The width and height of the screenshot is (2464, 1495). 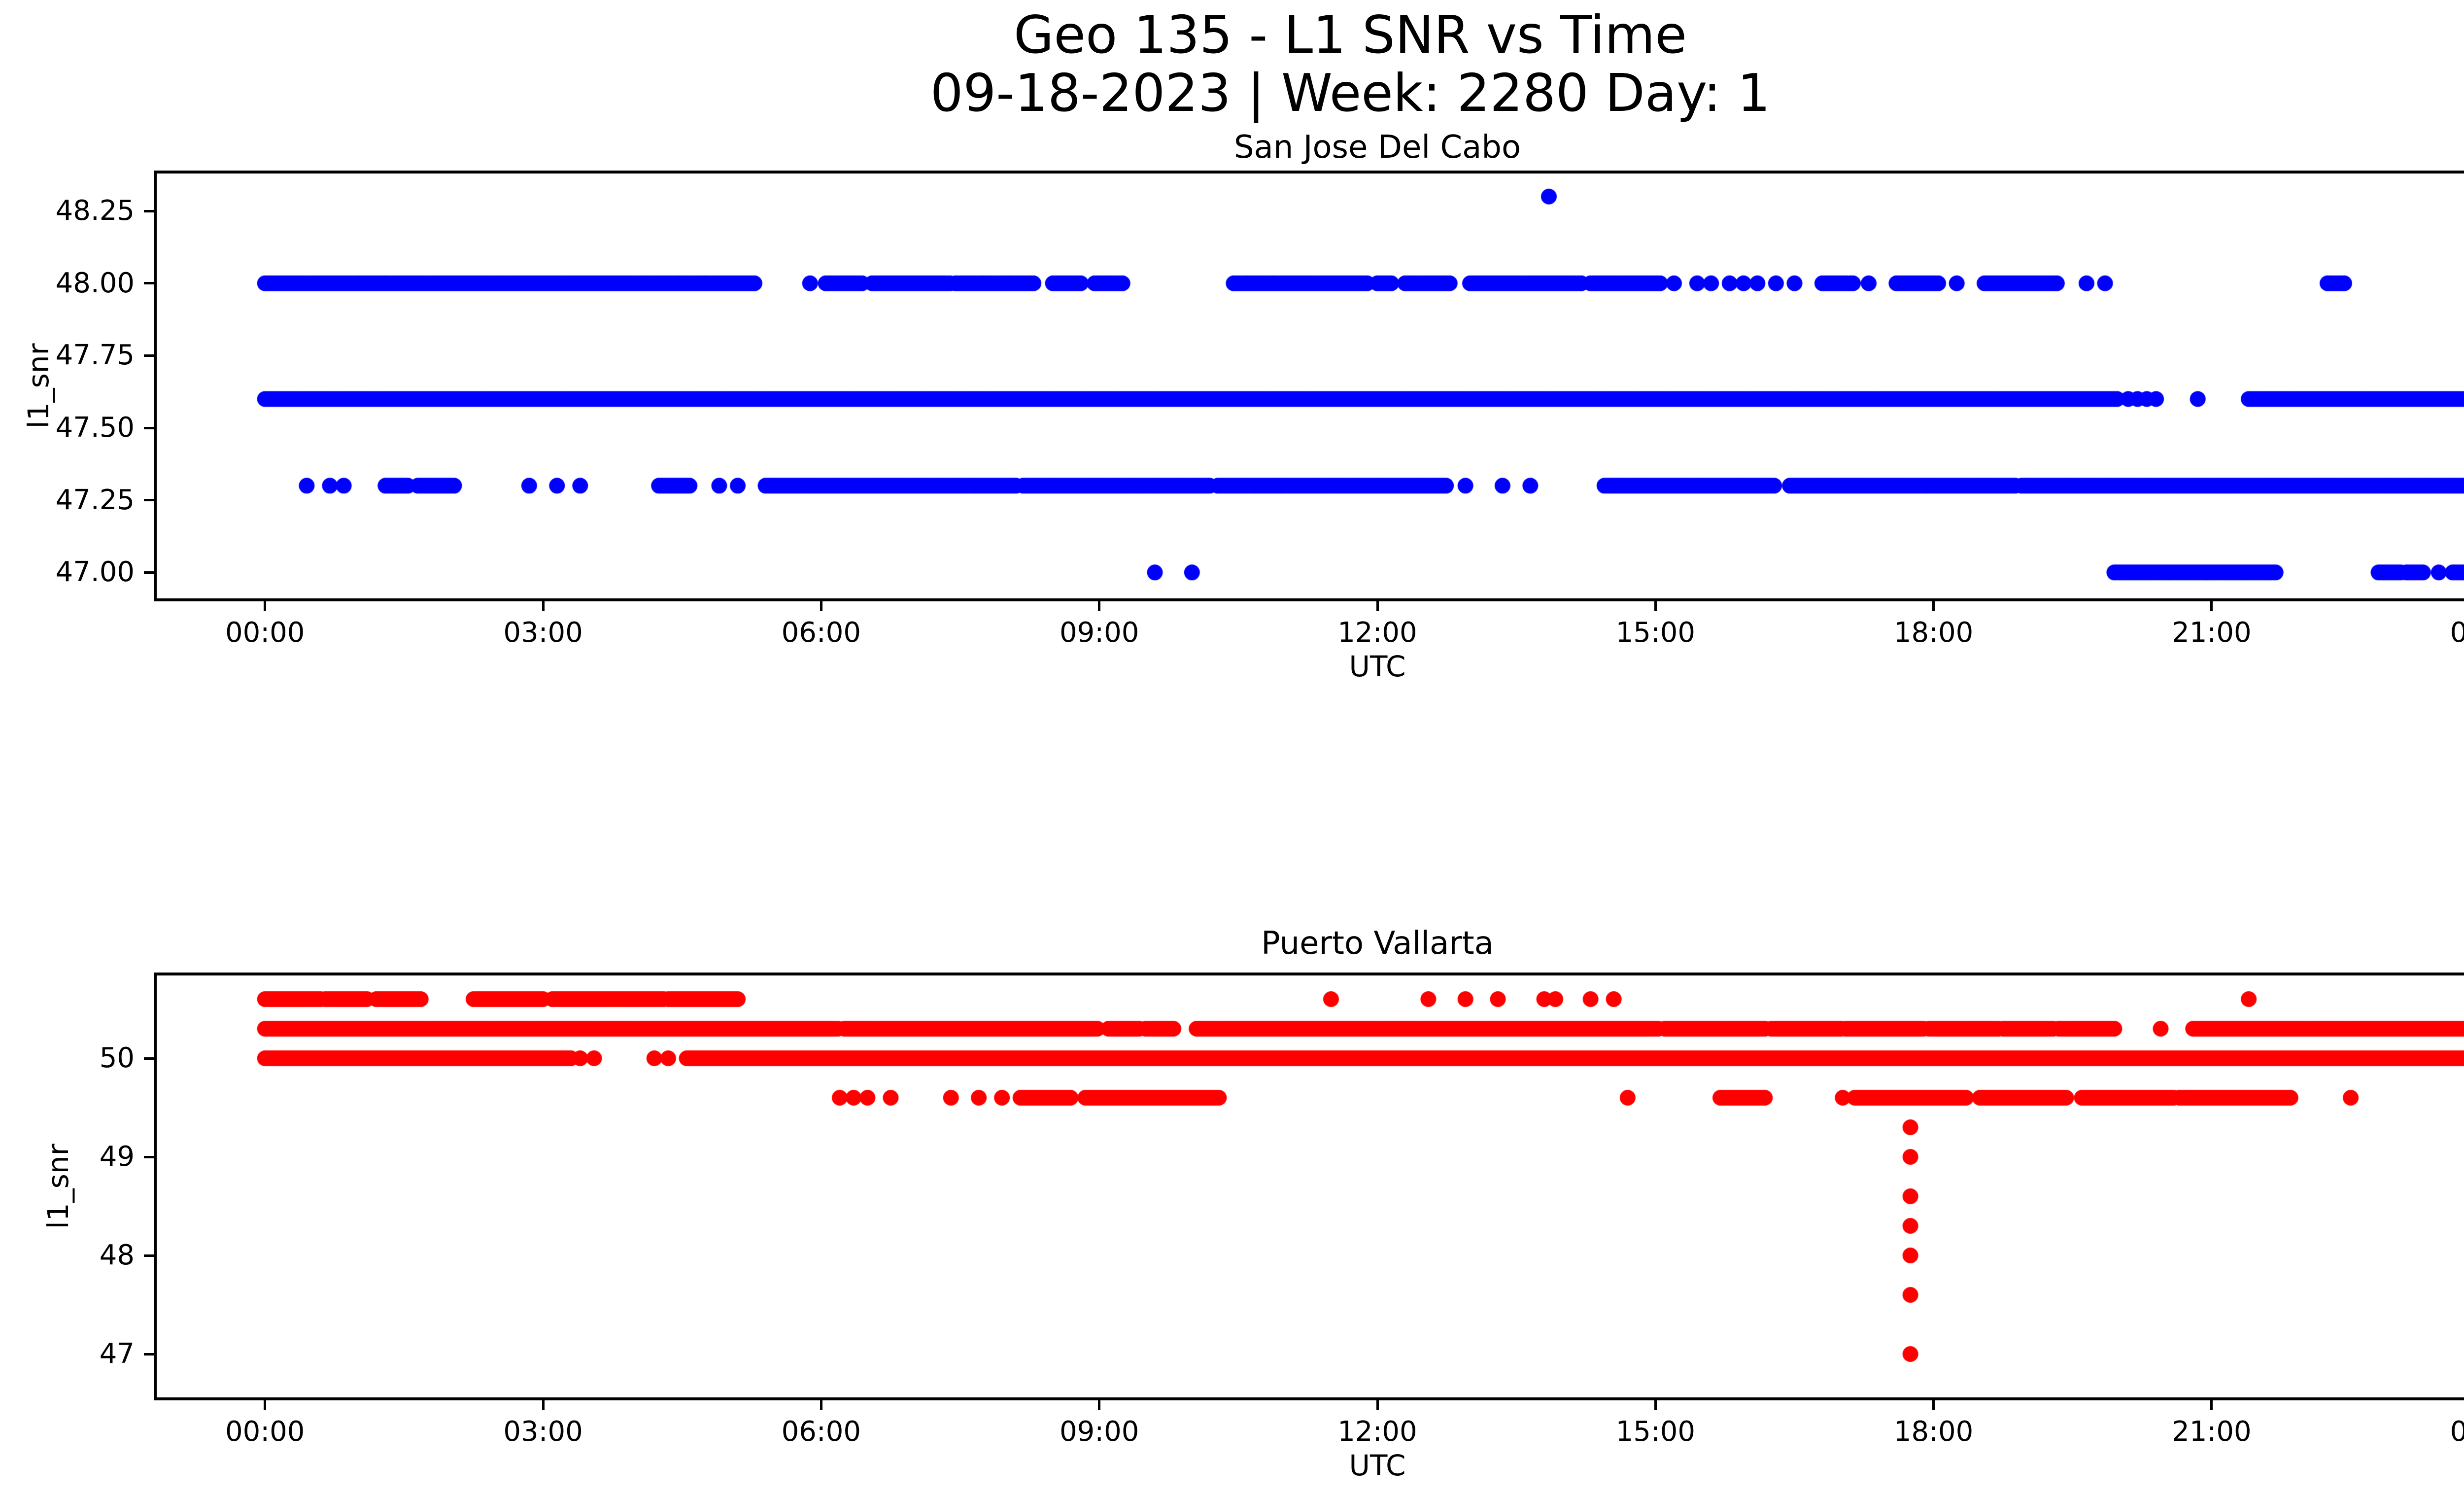 What do you see at coordinates (117, 1058) in the screenshot?
I see `y-tick-label: 50` at bounding box center [117, 1058].